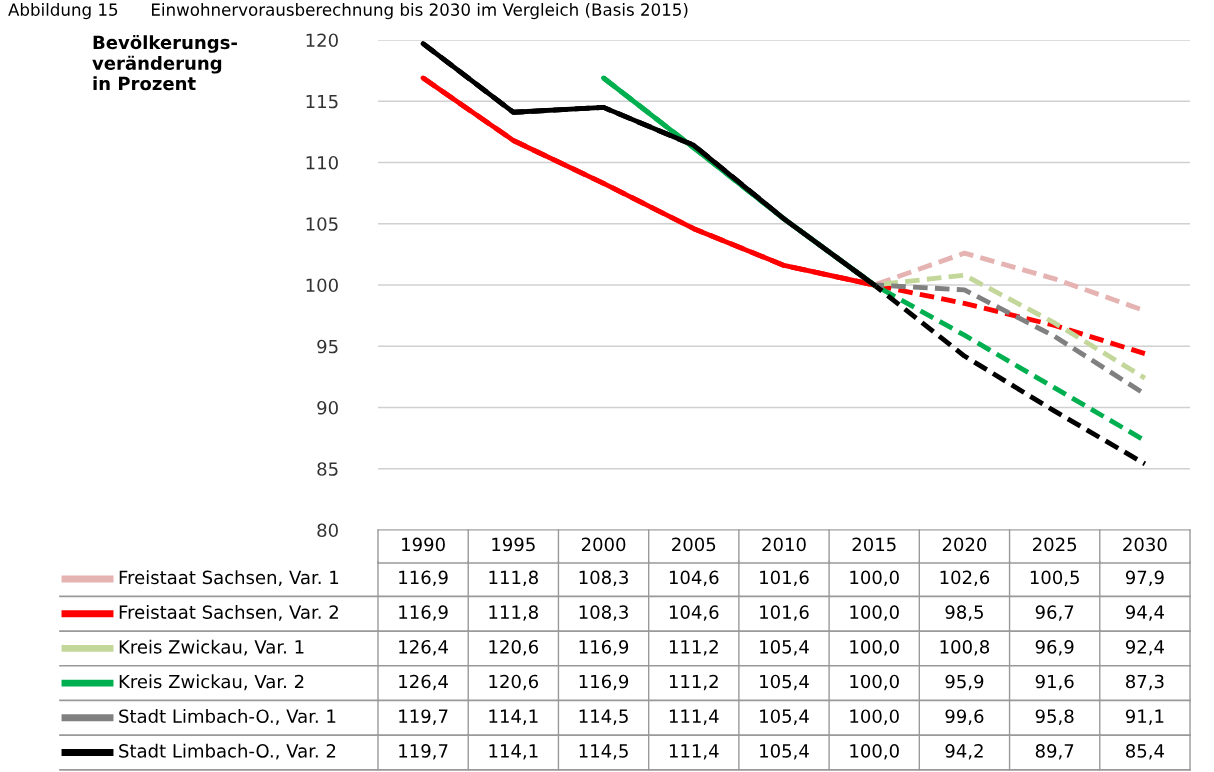  Describe the element at coordinates (322, 224) in the screenshot. I see `y-tick-label: 105` at that location.